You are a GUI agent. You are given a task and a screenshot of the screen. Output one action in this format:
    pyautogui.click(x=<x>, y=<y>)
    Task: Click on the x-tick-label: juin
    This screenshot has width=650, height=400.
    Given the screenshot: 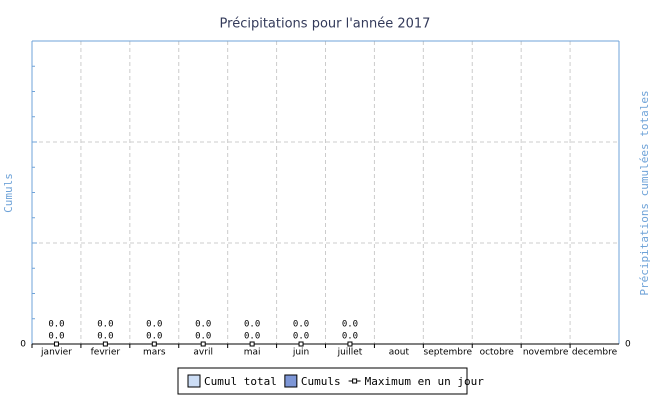 What is the action you would take?
    pyautogui.click(x=300, y=353)
    